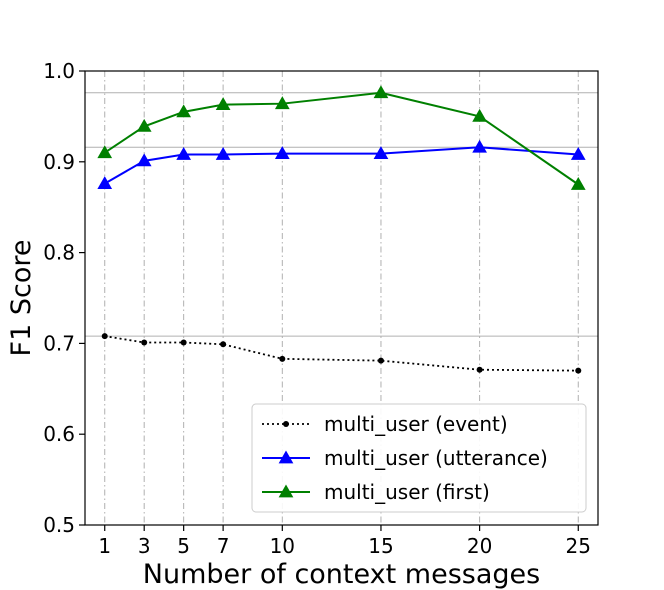 This screenshot has height=590, width=664. I want to click on y-tick-label: 0.5, so click(59, 525).